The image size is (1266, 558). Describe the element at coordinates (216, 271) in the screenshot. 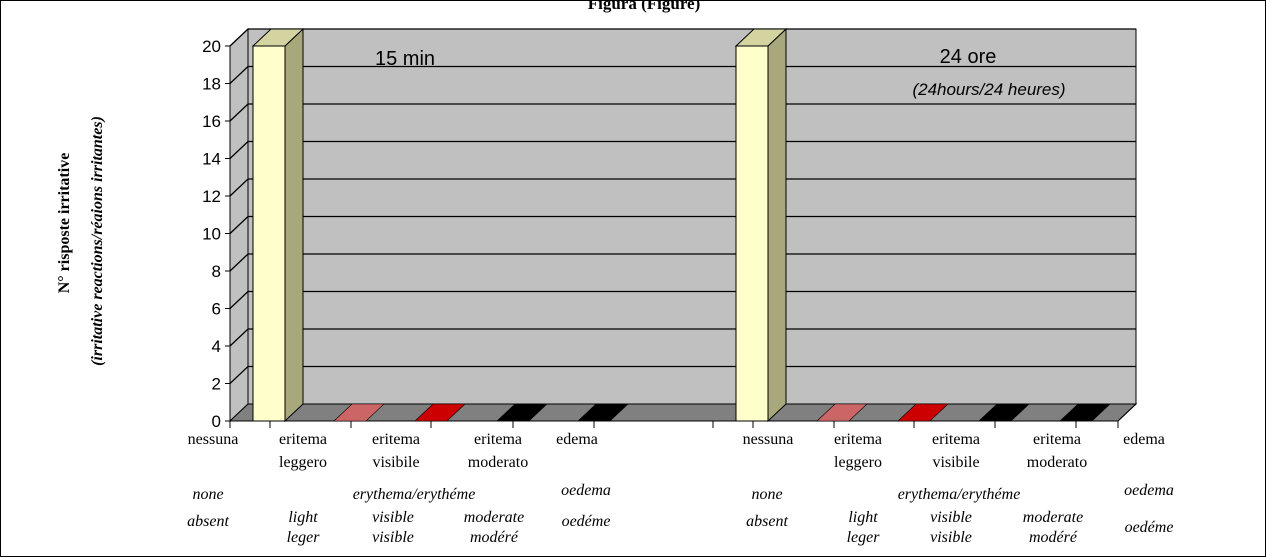

I see `y-tick-label: 8` at that location.